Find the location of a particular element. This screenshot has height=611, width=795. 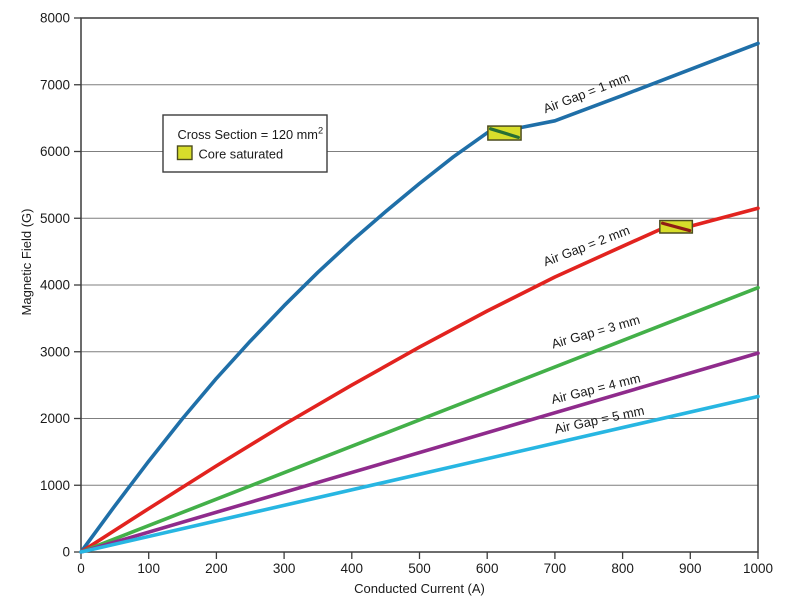

x-tick-label-800: 800 is located at coordinates (622, 568).